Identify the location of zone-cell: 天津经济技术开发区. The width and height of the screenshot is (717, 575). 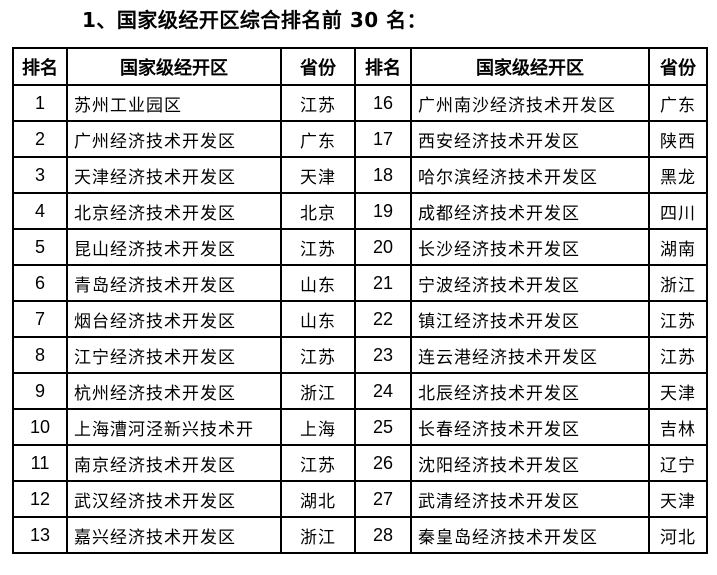
(174, 175).